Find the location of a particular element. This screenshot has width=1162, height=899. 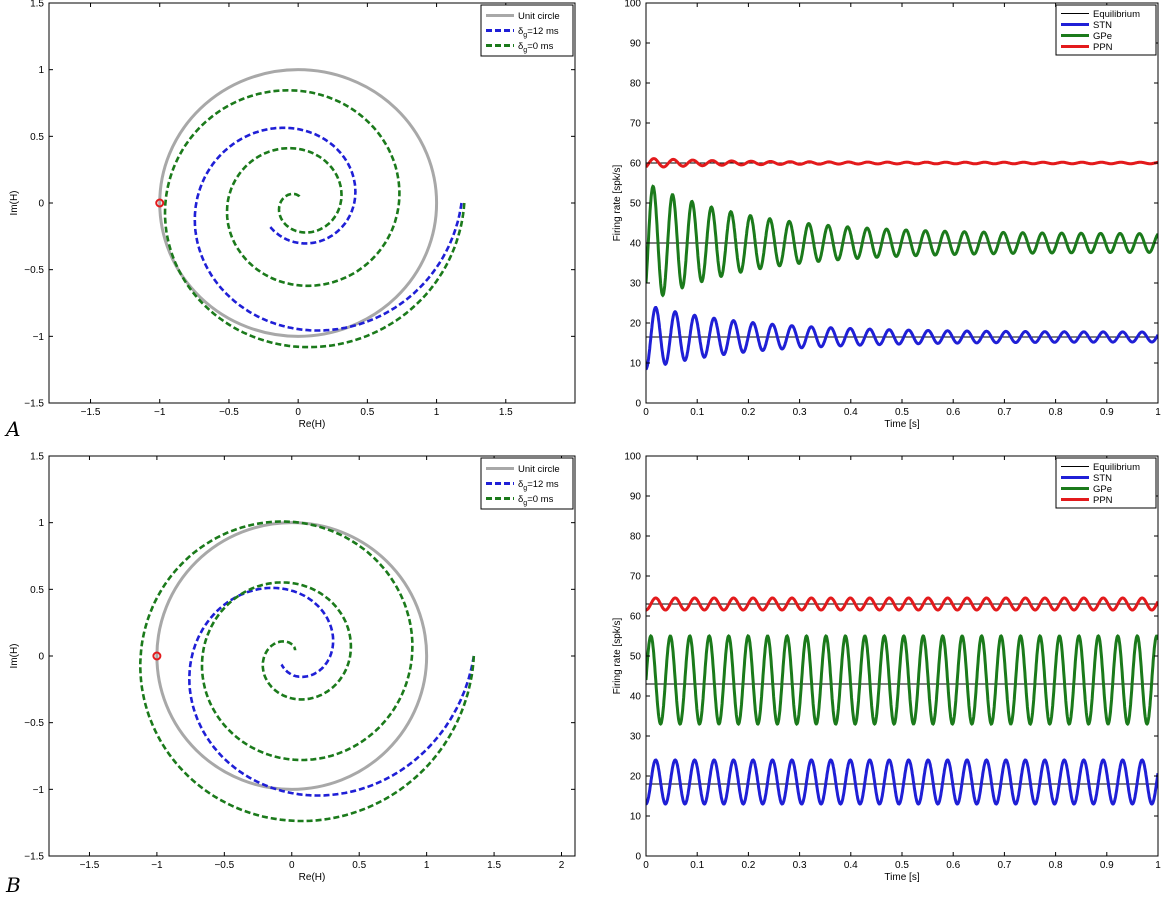

unit-circle-line is located at coordinates (292, 656).